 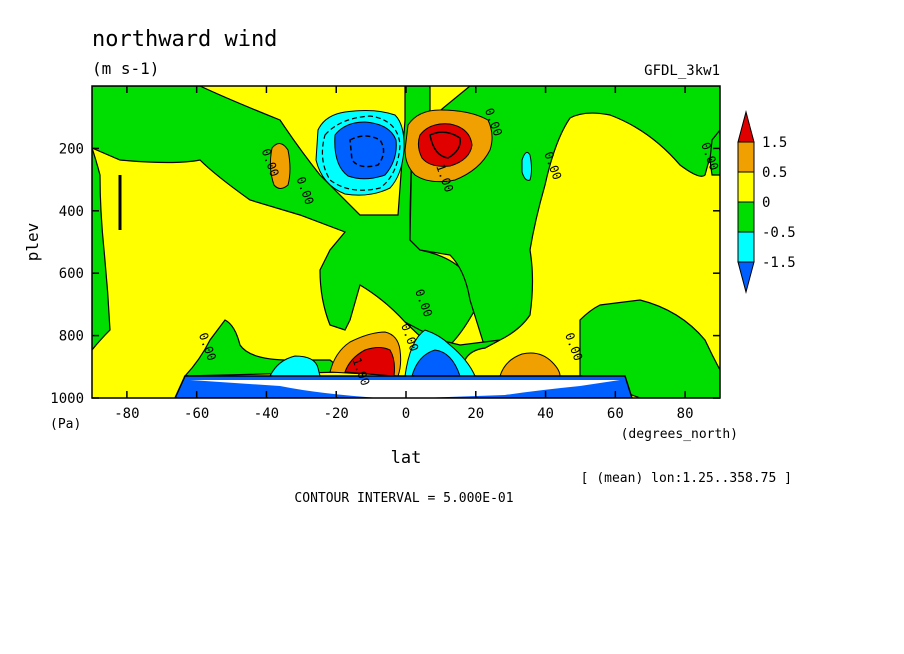 What do you see at coordinates (774, 173) in the screenshot?
I see `colorbar-label-1: 0.5` at bounding box center [774, 173].